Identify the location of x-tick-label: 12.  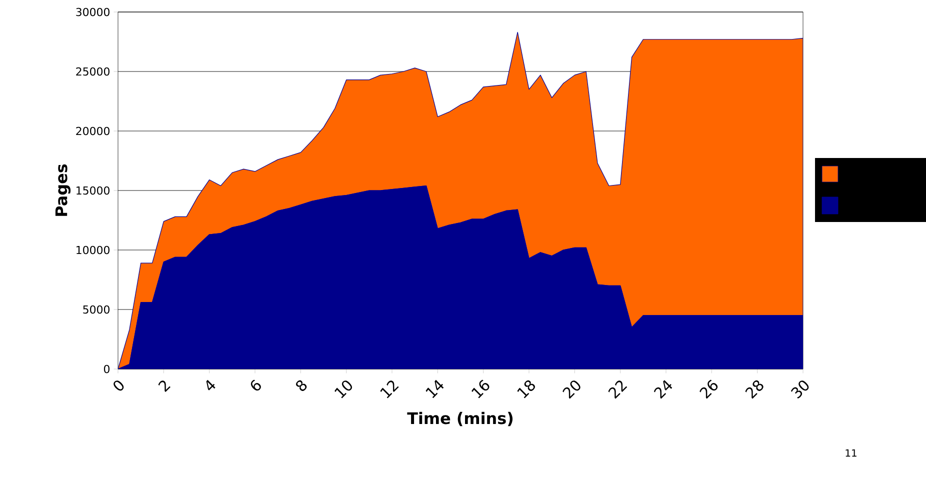
(389, 389).